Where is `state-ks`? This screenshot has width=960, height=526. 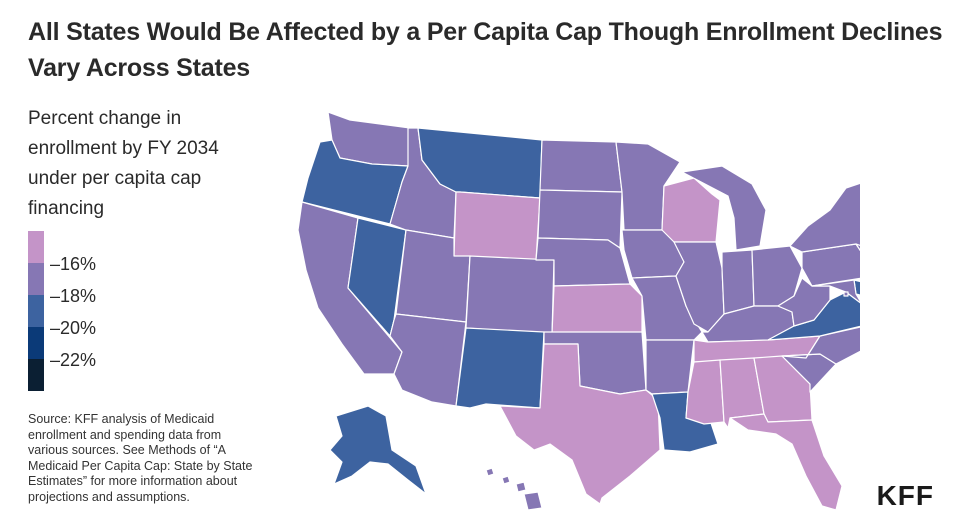
state-ks is located at coordinates (597, 309).